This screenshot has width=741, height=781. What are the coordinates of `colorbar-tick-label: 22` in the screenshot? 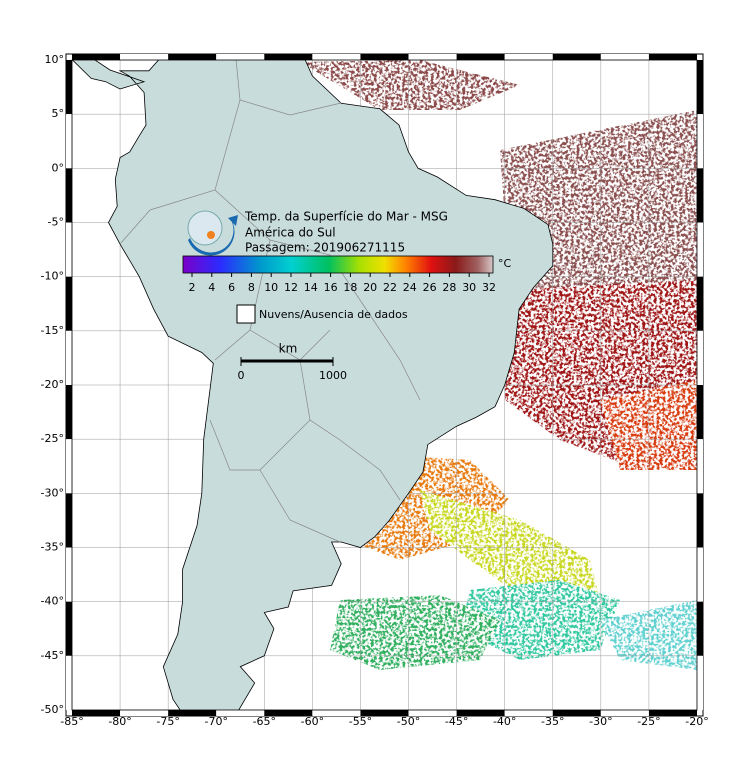 It's located at (390, 287).